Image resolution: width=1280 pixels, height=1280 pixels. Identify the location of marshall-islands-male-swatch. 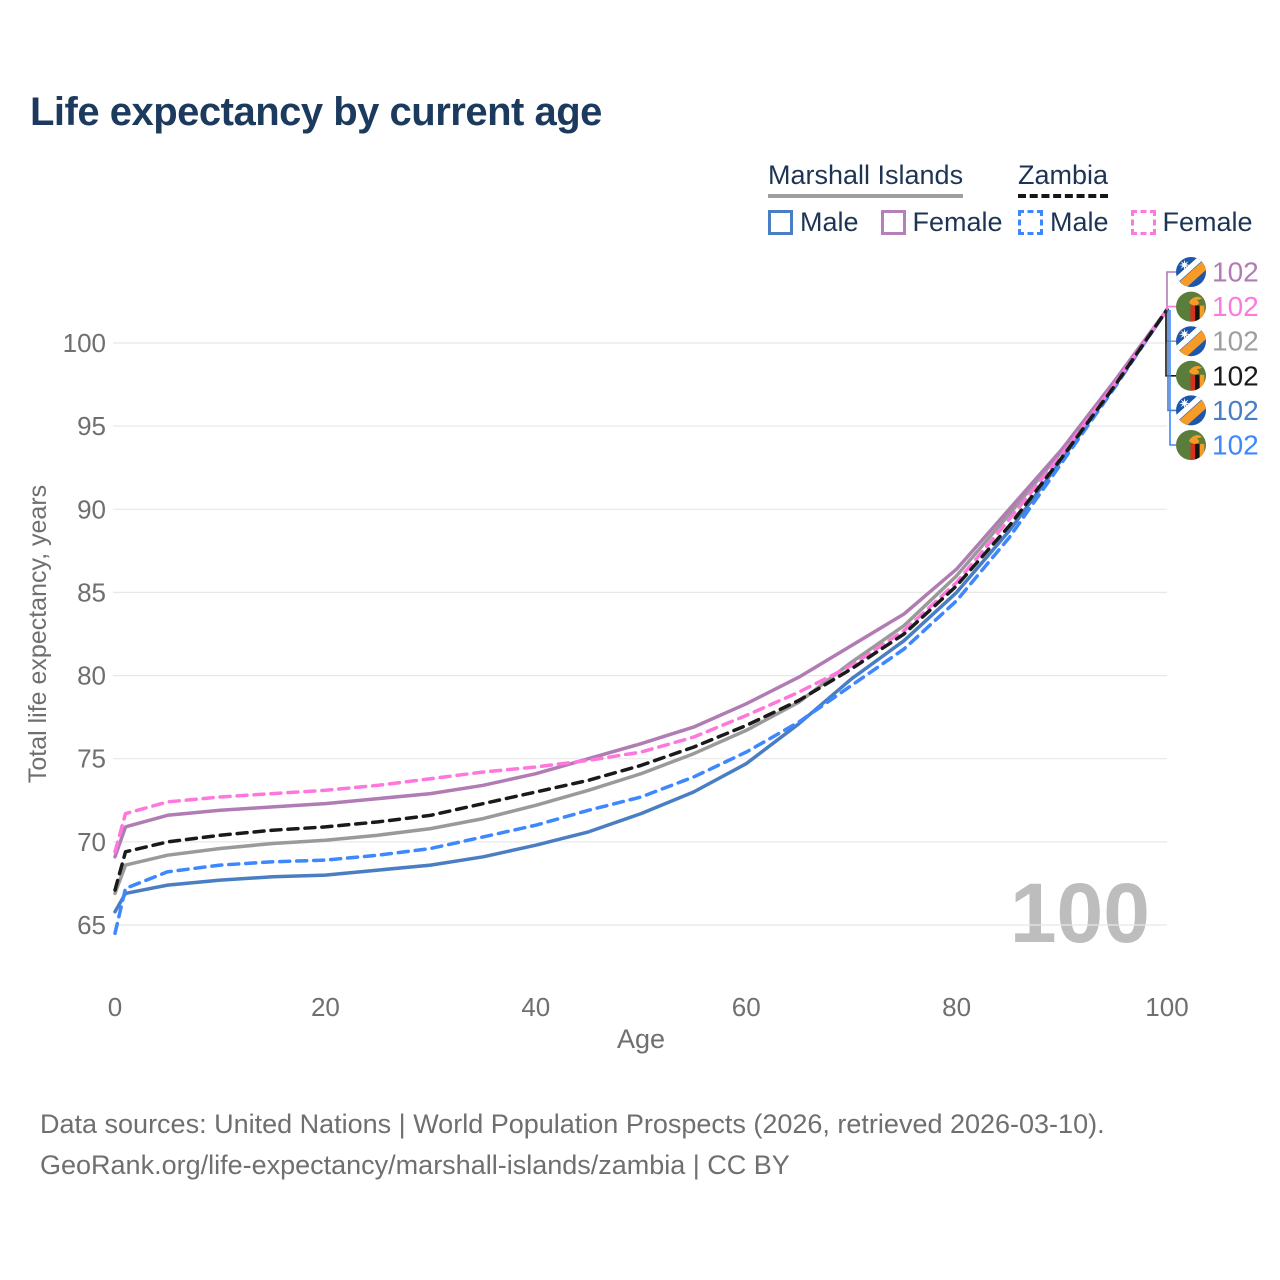
(780, 222).